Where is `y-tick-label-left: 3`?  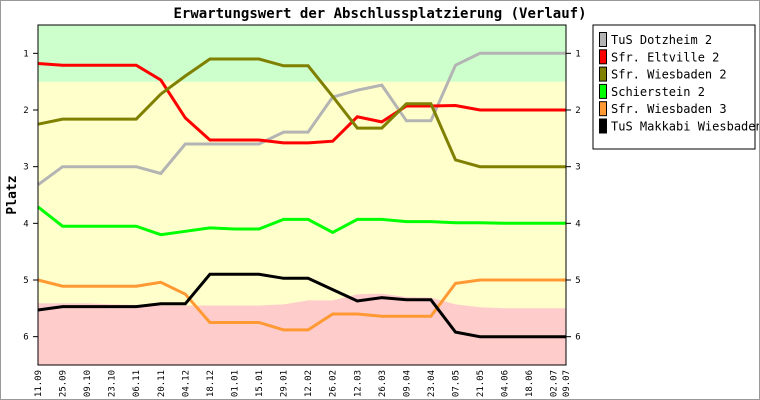
y-tick-label-left: 3 is located at coordinates (25, 168).